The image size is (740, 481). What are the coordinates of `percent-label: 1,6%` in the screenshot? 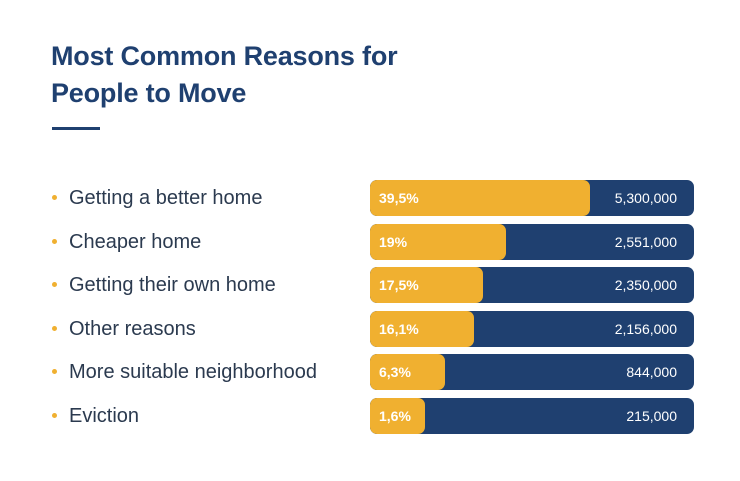 It's located at (395, 416).